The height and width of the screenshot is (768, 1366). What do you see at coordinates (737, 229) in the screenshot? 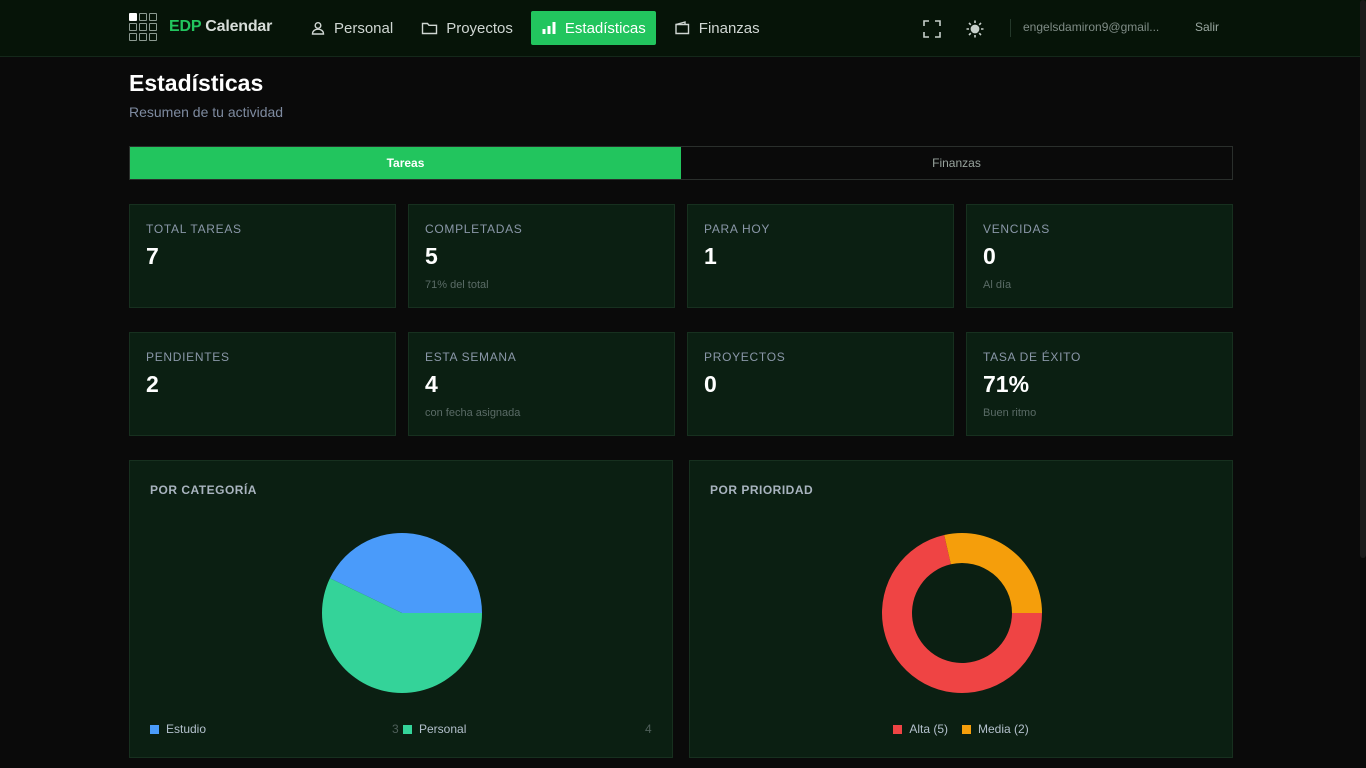
I see `stat-label: Para hoy` at bounding box center [737, 229].